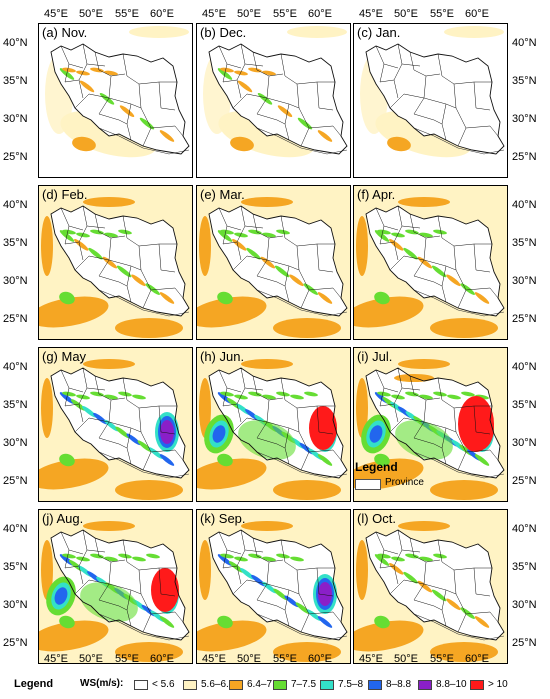  I want to click on map-panel-8: (h) Jun., so click(273, 424).